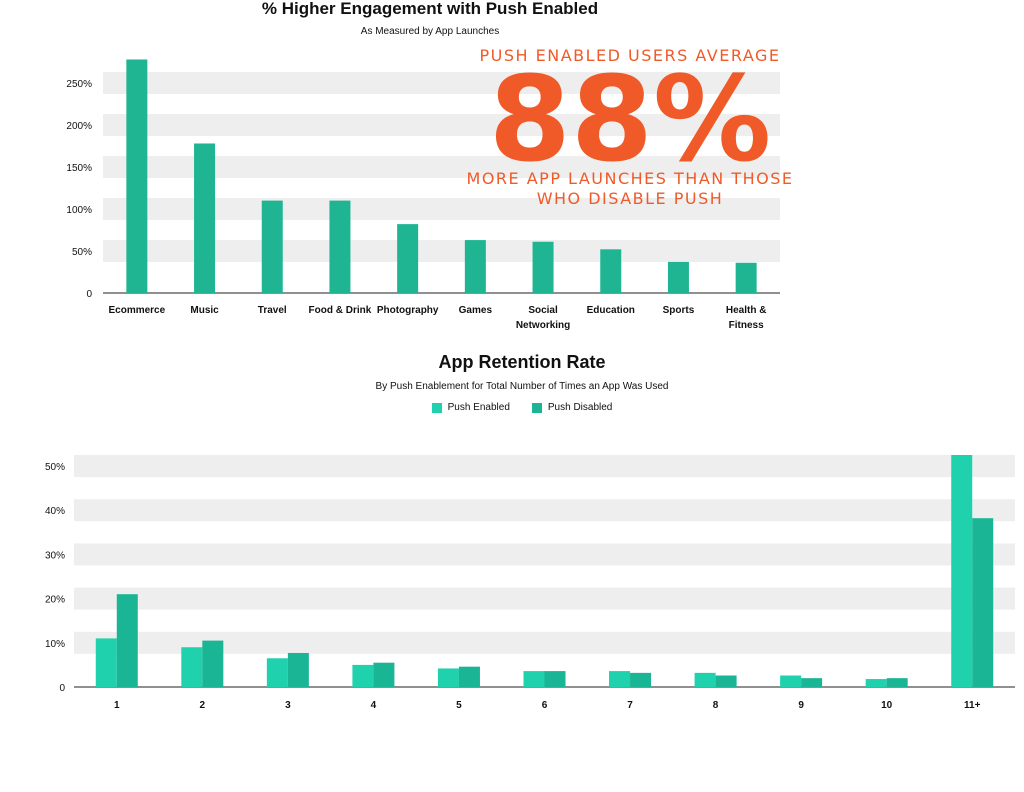 Image resolution: width=1024 pixels, height=792 pixels. I want to click on y-tick-label: 40%, so click(55, 511).